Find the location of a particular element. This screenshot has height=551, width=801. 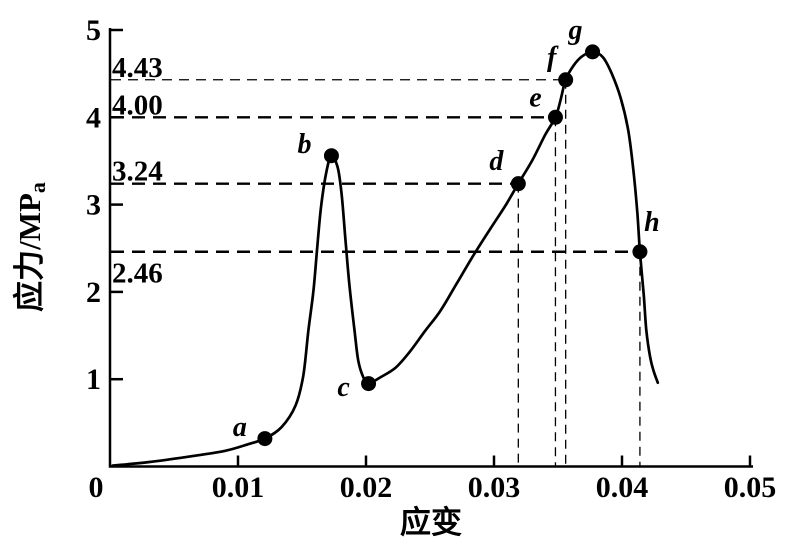

point-dot-h is located at coordinates (640, 252).